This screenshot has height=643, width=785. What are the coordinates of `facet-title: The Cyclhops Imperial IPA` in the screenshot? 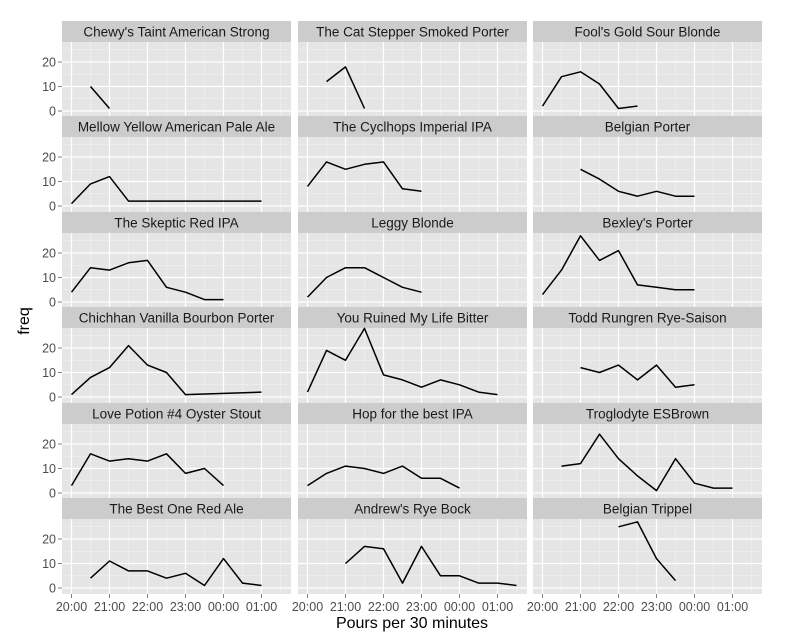 It's located at (412, 127).